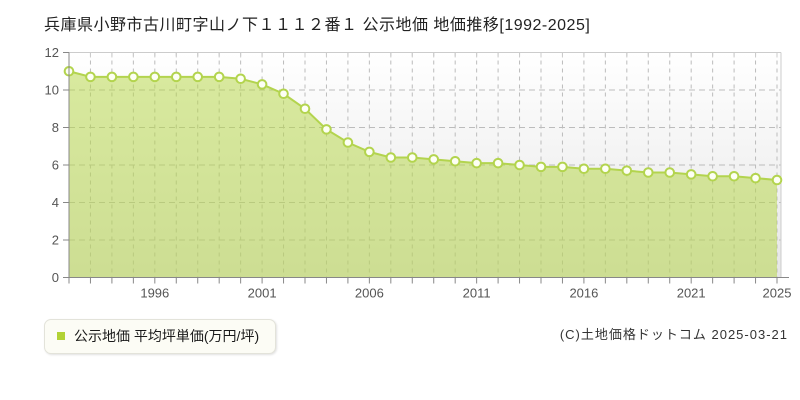 This screenshot has height=400, width=800. I want to click on y-tick-label: 4, so click(55, 202).